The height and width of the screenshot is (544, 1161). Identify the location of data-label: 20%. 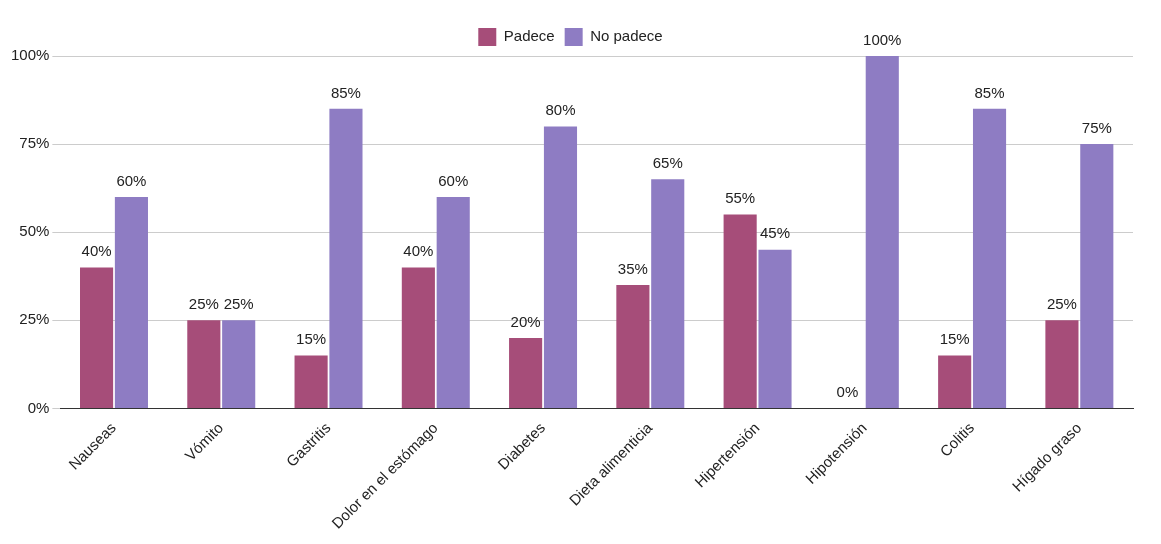
(525, 321).